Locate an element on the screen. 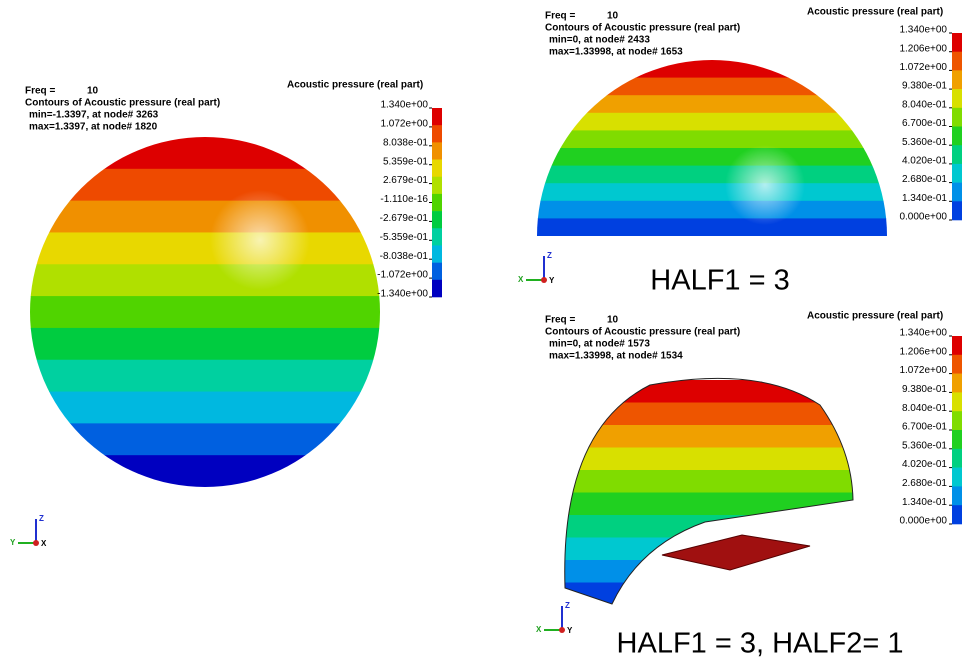 This screenshot has width=967, height=671. max-info: max=1.33998, at node# 1653 is located at coordinates (616, 52).